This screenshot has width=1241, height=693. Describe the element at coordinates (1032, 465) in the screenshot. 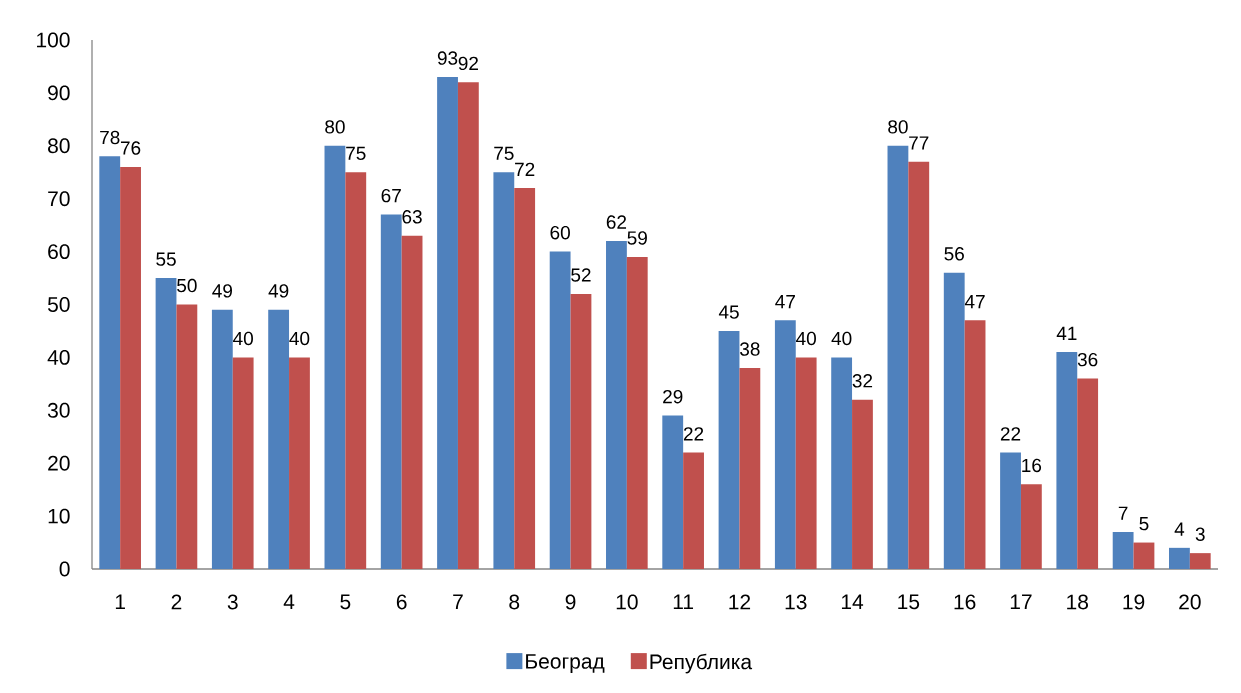

I see `data-label: 16` at that location.